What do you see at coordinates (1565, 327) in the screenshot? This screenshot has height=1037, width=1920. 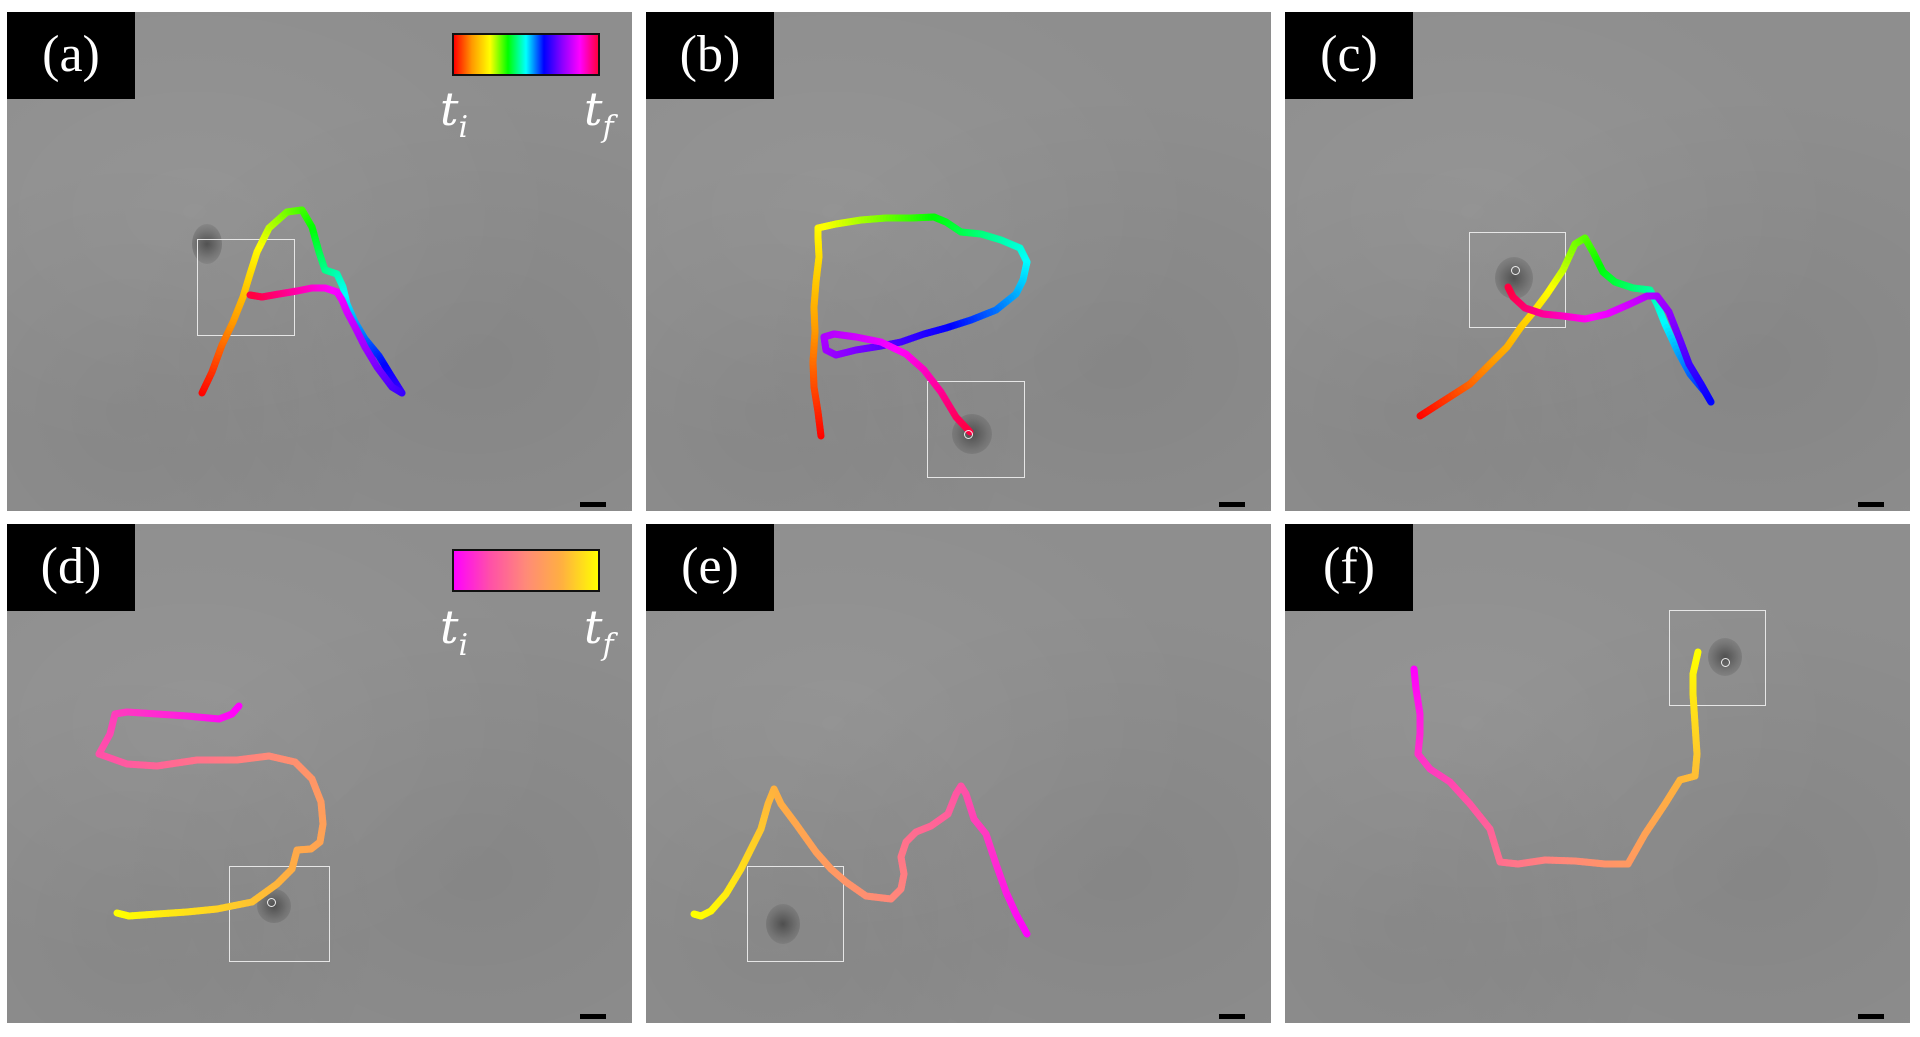 I see `trajectory-c` at bounding box center [1565, 327].